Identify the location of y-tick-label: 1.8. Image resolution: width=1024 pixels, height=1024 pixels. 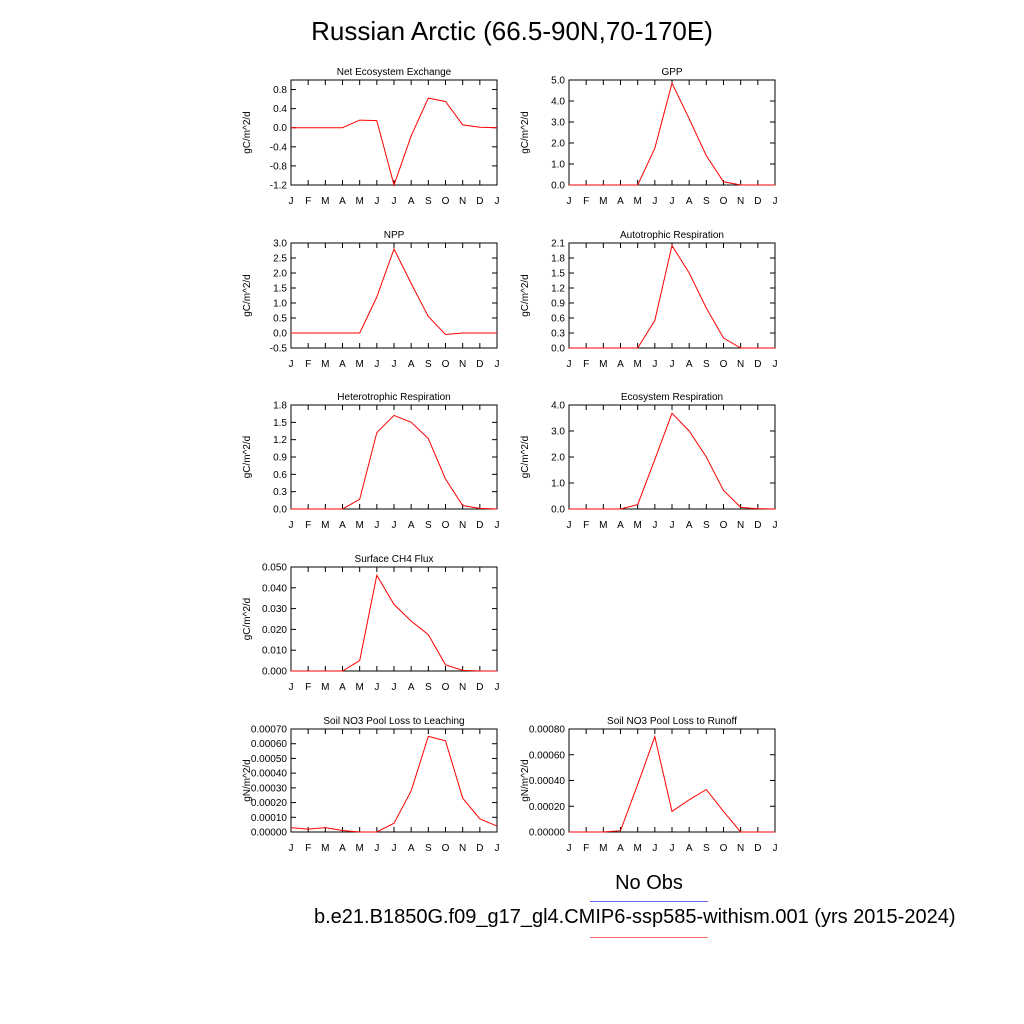
(280, 406).